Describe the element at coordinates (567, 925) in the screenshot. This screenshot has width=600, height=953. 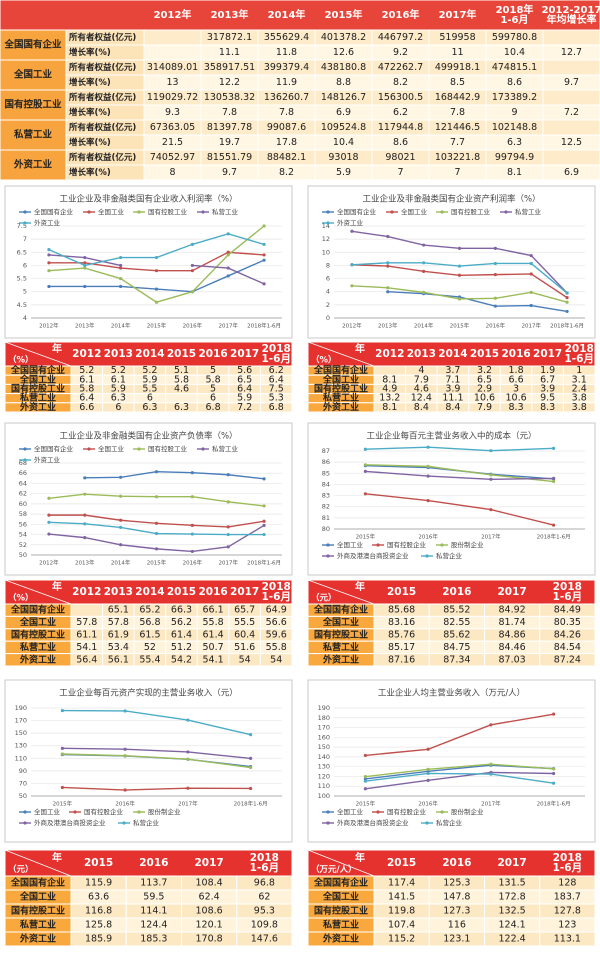
I see `cell-value: 123` at that location.